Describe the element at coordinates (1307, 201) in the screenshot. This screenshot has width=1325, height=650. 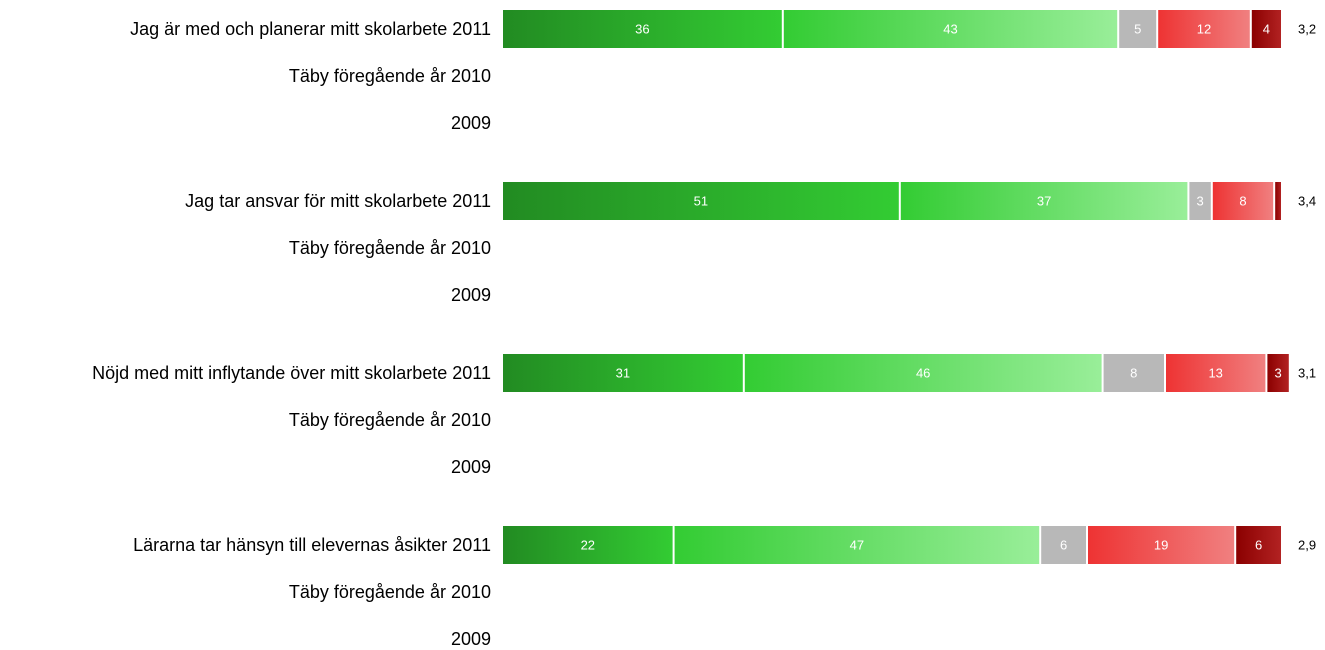
I see `mean-value-label: 3,4` at that location.